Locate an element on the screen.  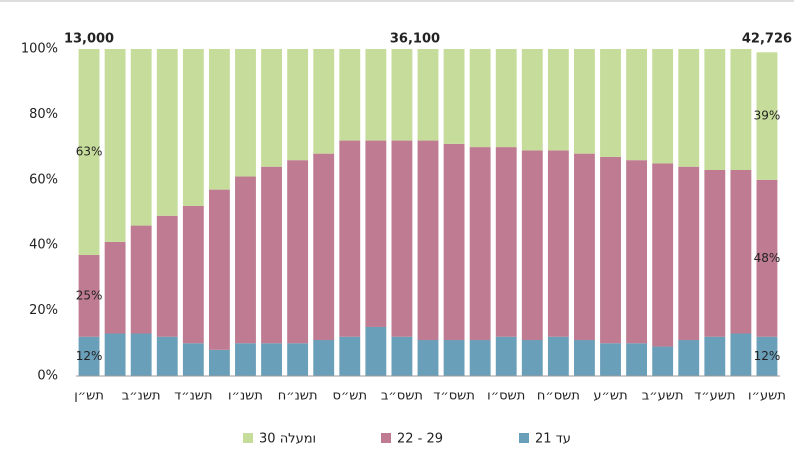
annotation: 13,000 is located at coordinates (89, 39).